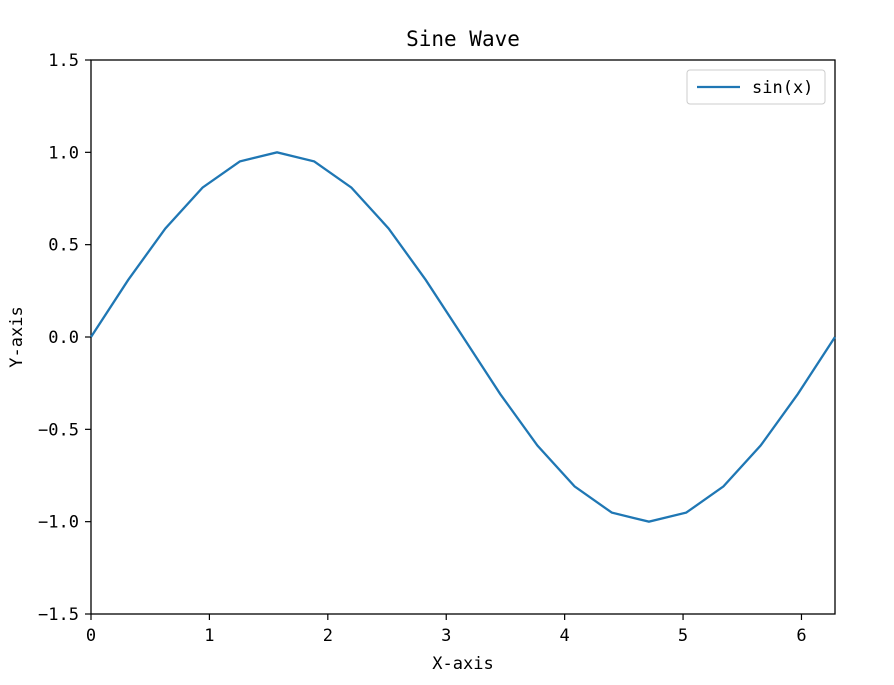 The image size is (894, 685). I want to click on x-axis-ticks: 0 1 2 3 4 5 6, so click(446, 630).